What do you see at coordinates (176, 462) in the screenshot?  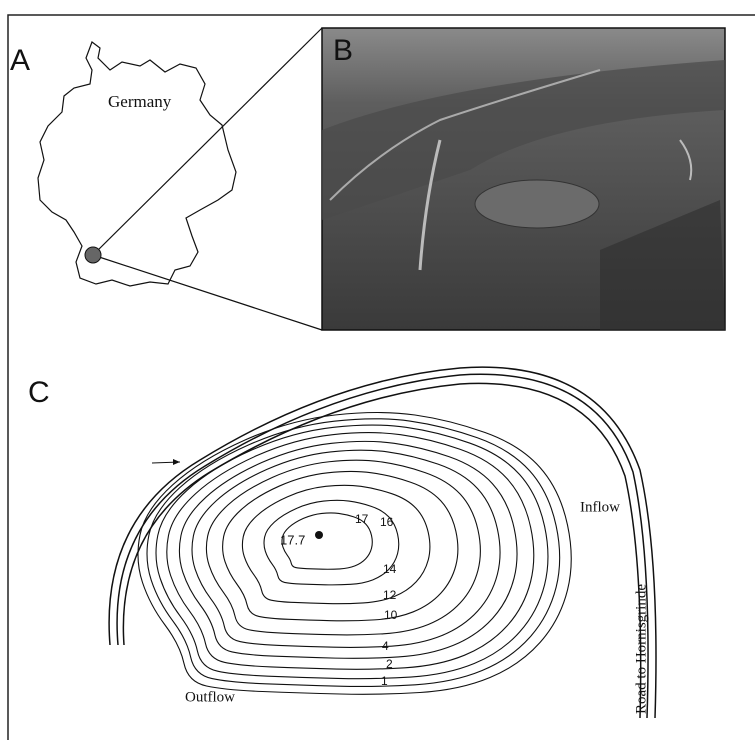 I see `arrow-head` at bounding box center [176, 462].